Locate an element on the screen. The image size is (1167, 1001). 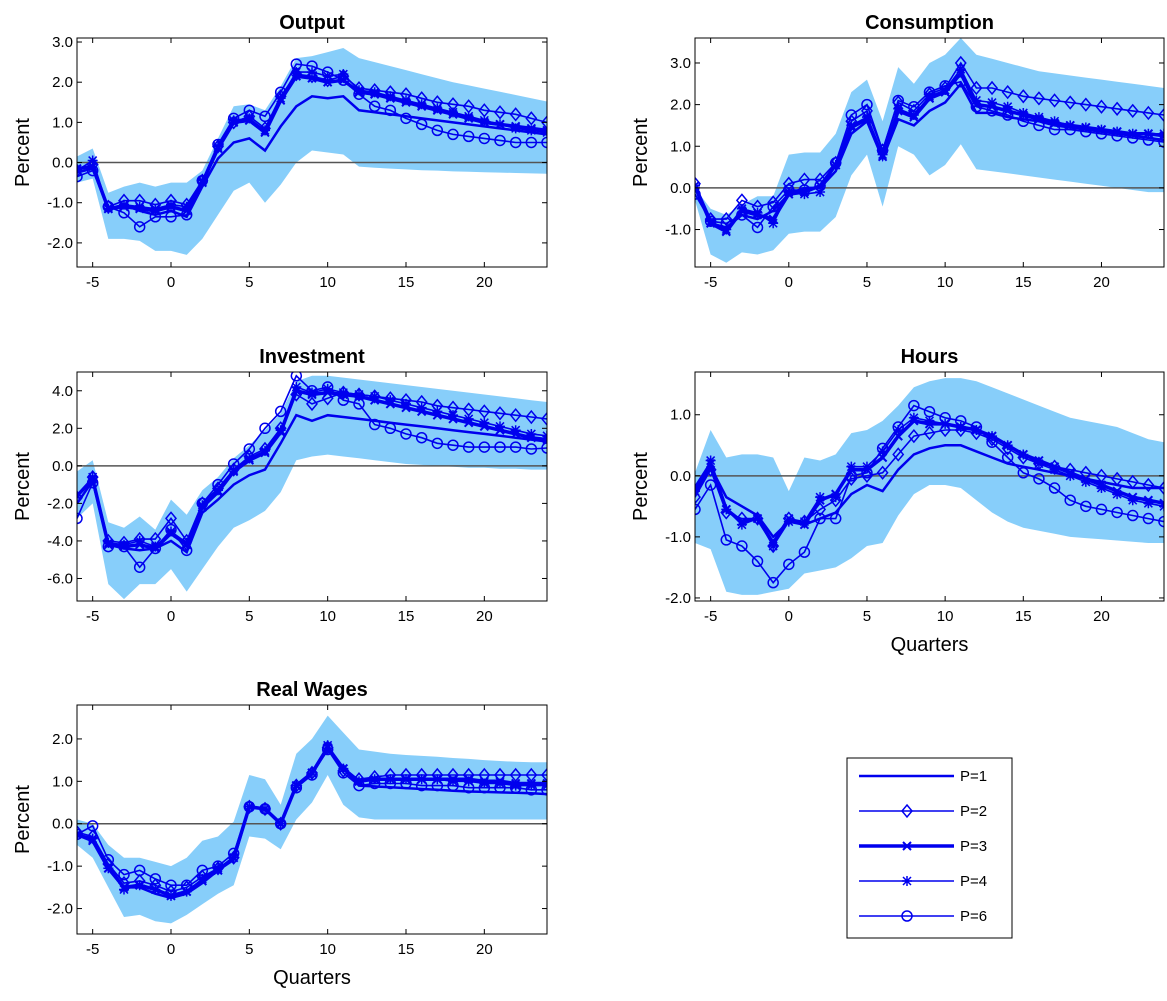
consumption-plot-area is located at coordinates (929, 150).